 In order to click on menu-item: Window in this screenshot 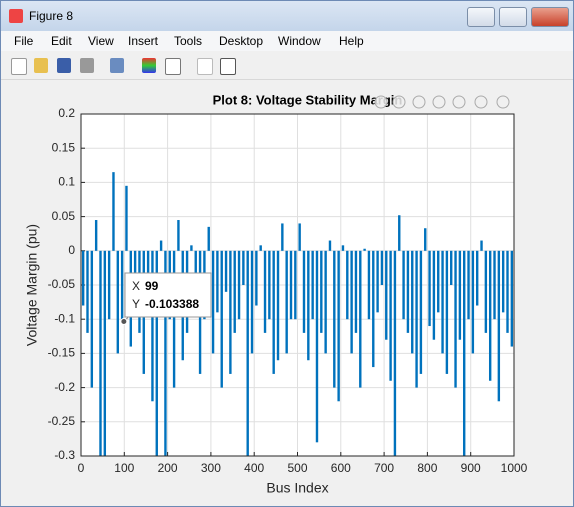, I will do `click(299, 41)`.